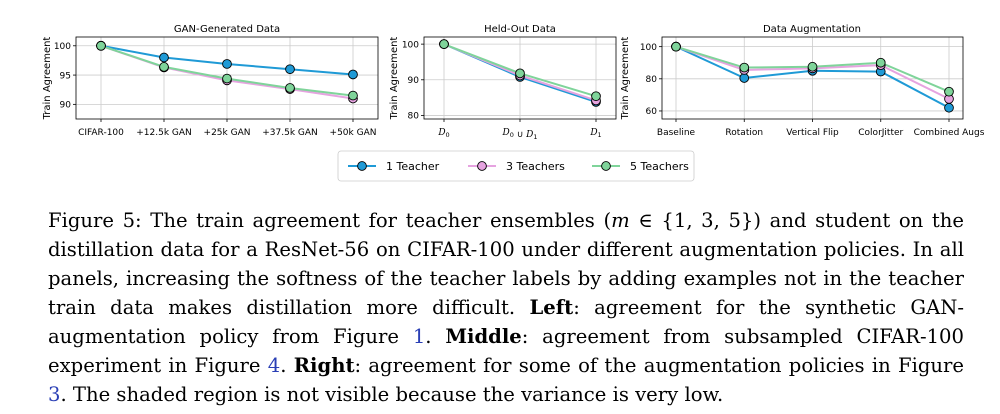 This screenshot has height=414, width=1000. I want to click on legend-box, so click(516, 166).